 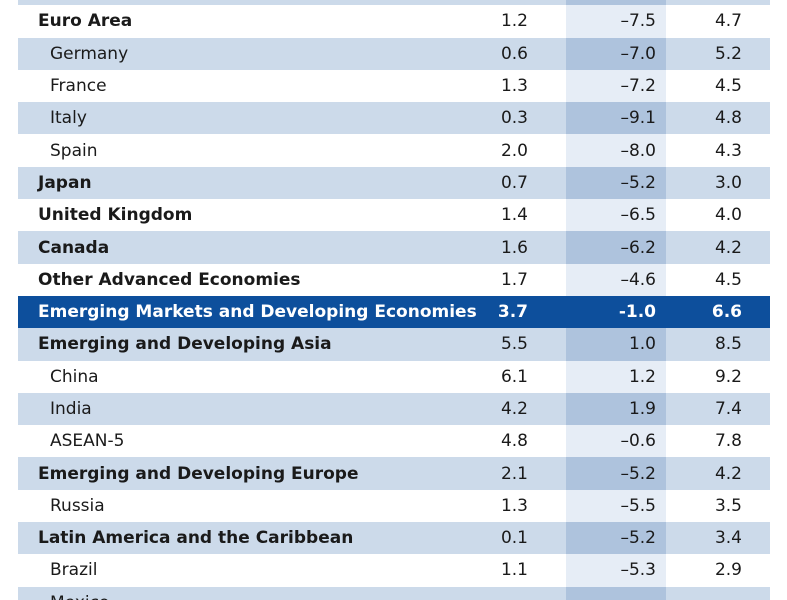 What do you see at coordinates (514, 182) in the screenshot?
I see `value-col-1: 0.7` at bounding box center [514, 182].